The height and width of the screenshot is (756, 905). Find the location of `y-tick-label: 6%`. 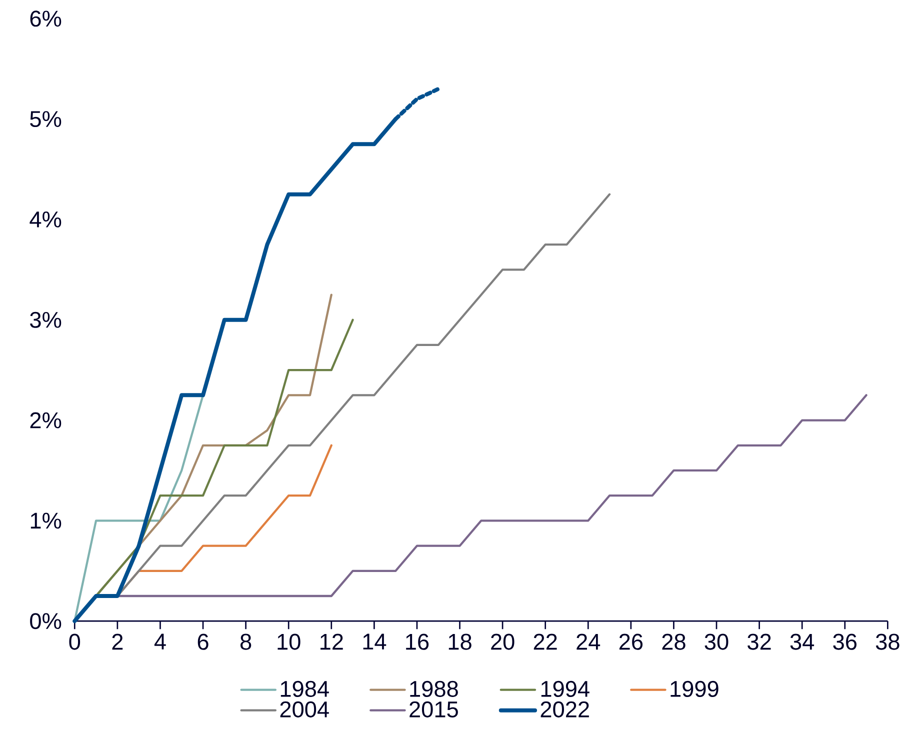

y-tick-label: 6% is located at coordinates (46, 18).